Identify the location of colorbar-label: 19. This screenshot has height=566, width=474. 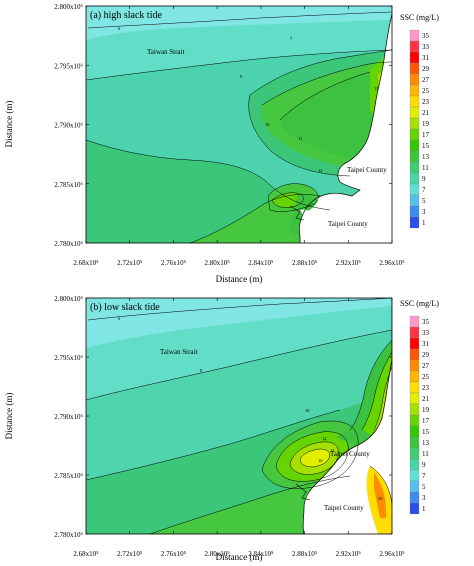
(426, 124).